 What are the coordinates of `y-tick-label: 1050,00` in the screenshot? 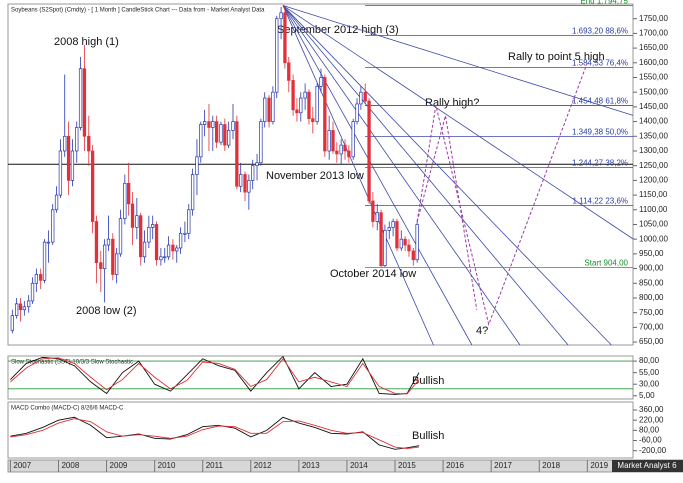 It's located at (653, 224).